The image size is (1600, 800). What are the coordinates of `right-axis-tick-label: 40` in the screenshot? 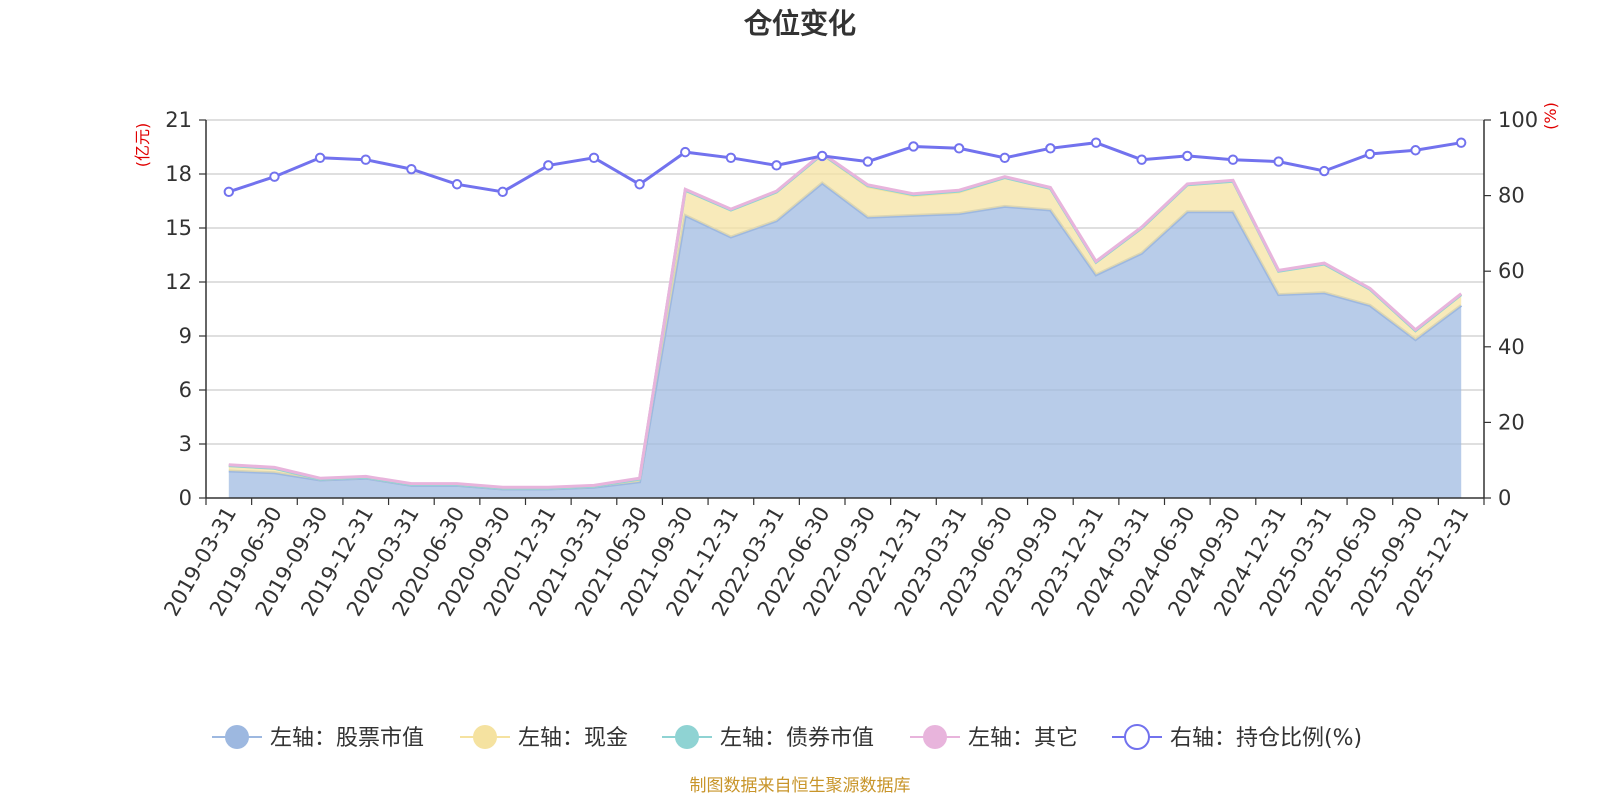 It's located at (1511, 347).